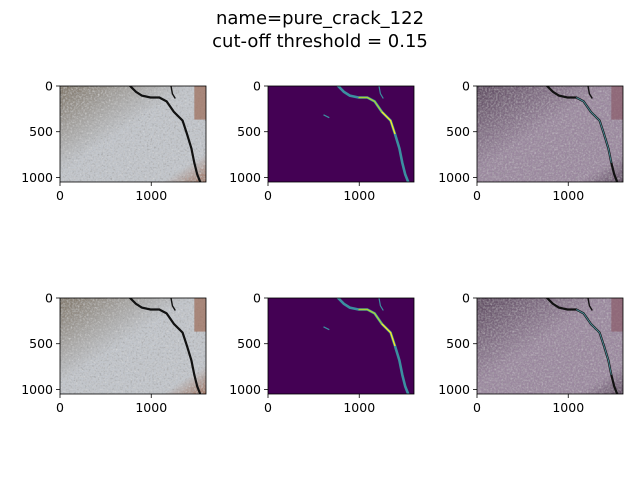  Describe the element at coordinates (320, 41) in the screenshot. I see `figure-title-line-2: cut-off threshold = 0.15` at that location.